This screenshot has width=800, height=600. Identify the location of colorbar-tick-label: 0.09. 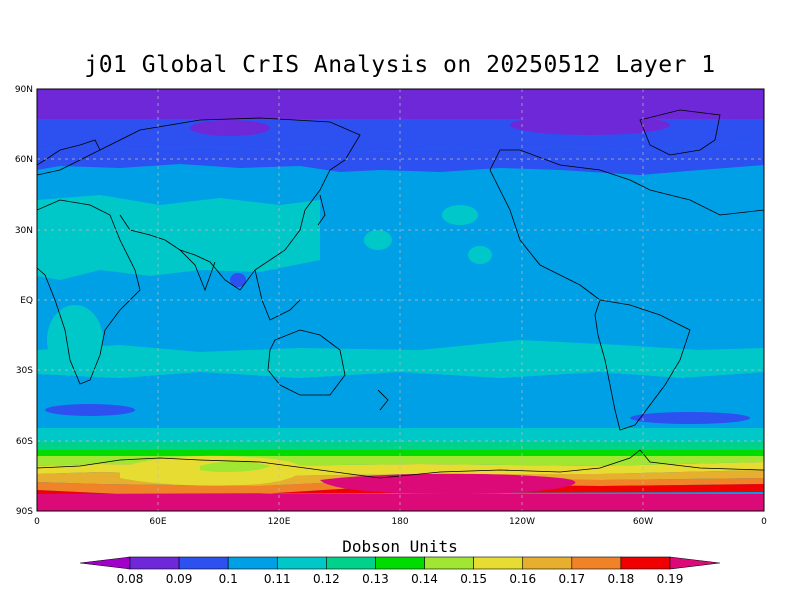
(179, 579).